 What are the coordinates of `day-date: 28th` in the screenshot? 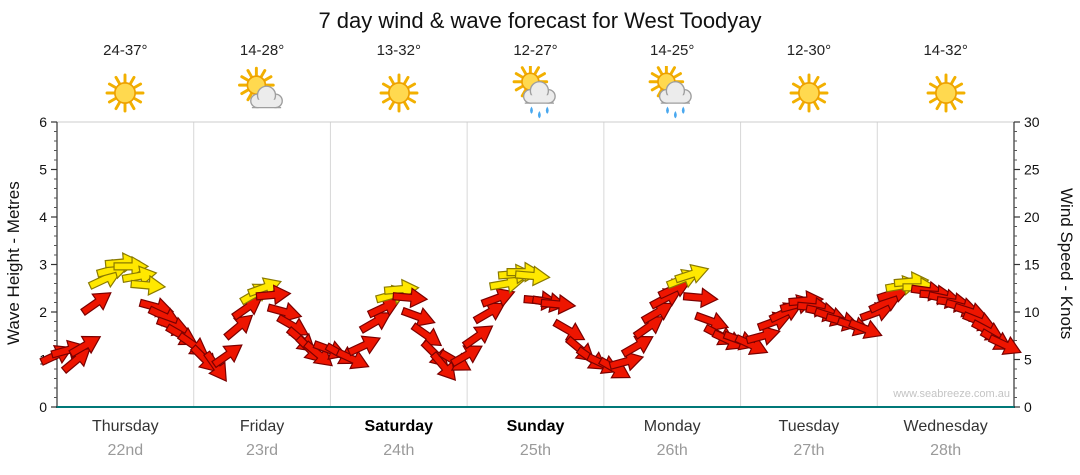 It's located at (946, 450).